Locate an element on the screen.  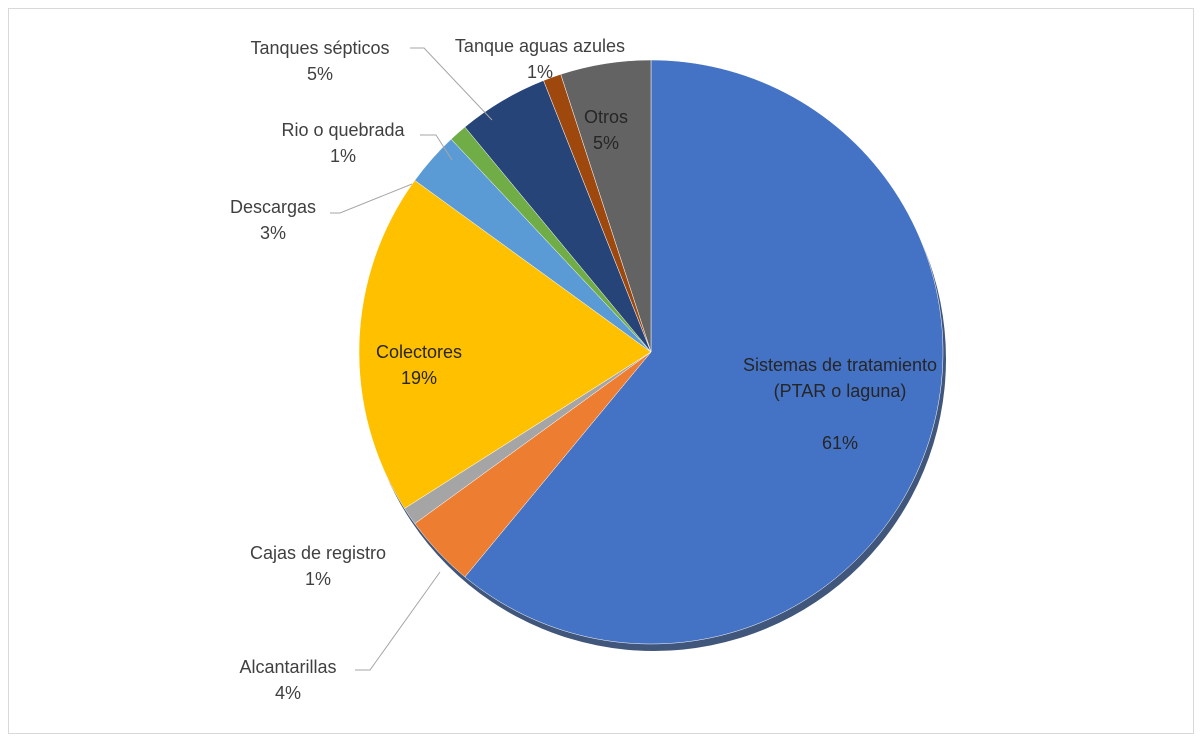
slice-label: Alcantarillas is located at coordinates (288, 667).